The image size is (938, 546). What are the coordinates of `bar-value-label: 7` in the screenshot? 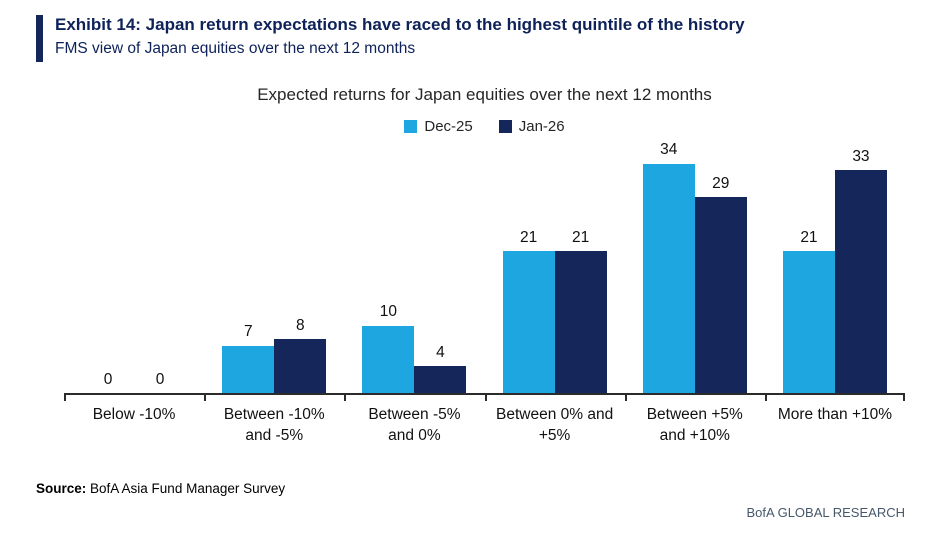 It's located at (248, 332).